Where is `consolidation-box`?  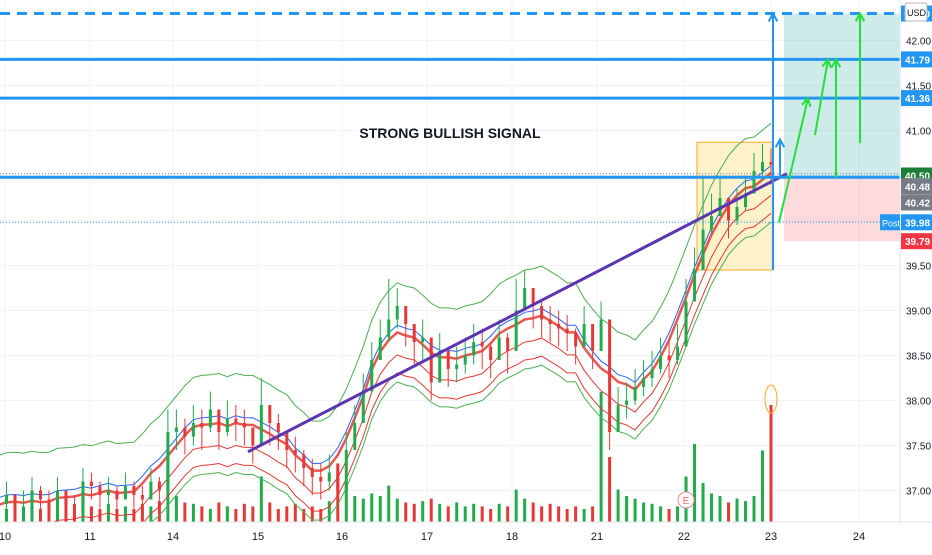
consolidation-box is located at coordinates (735, 206).